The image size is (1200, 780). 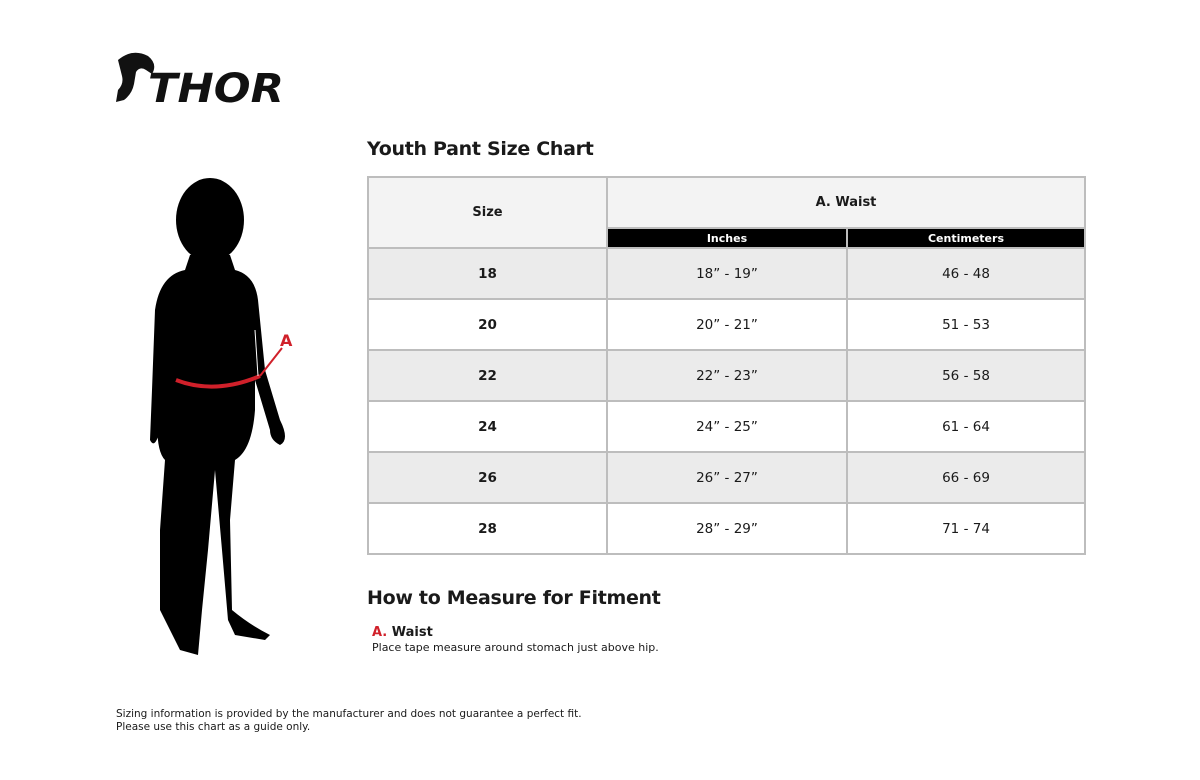 I want to click on inches-cell: 18” - 19”, so click(x=727, y=273).